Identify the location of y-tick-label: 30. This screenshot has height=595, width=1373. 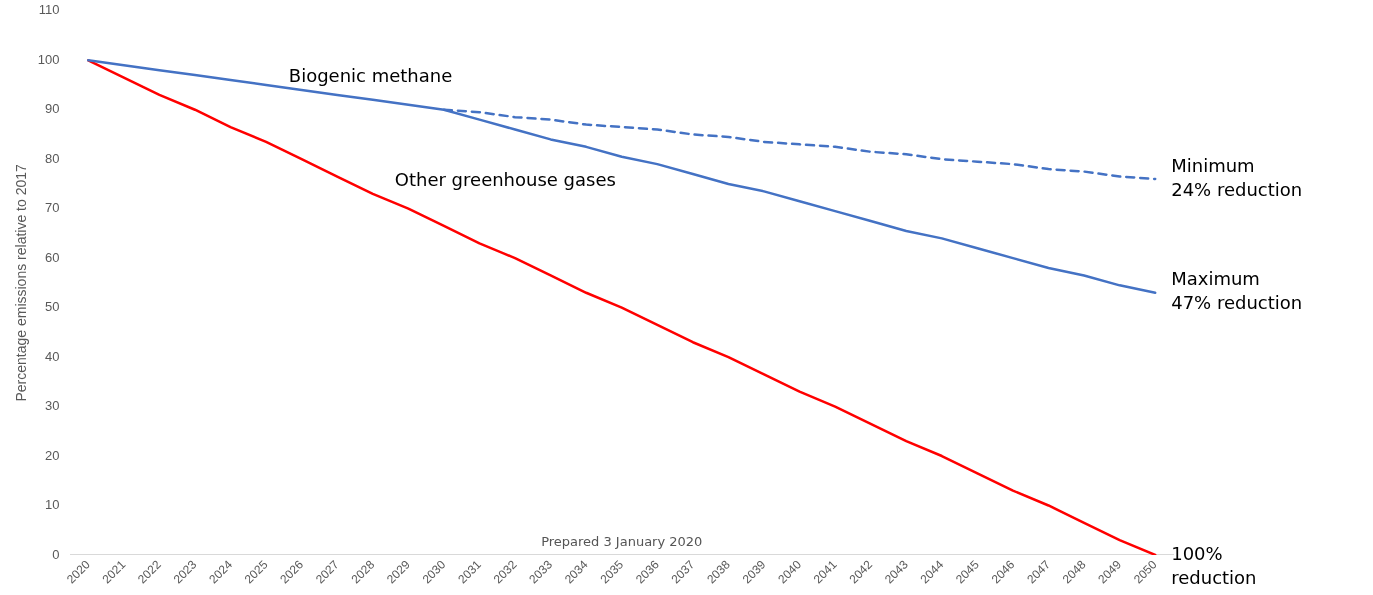
(52, 406).